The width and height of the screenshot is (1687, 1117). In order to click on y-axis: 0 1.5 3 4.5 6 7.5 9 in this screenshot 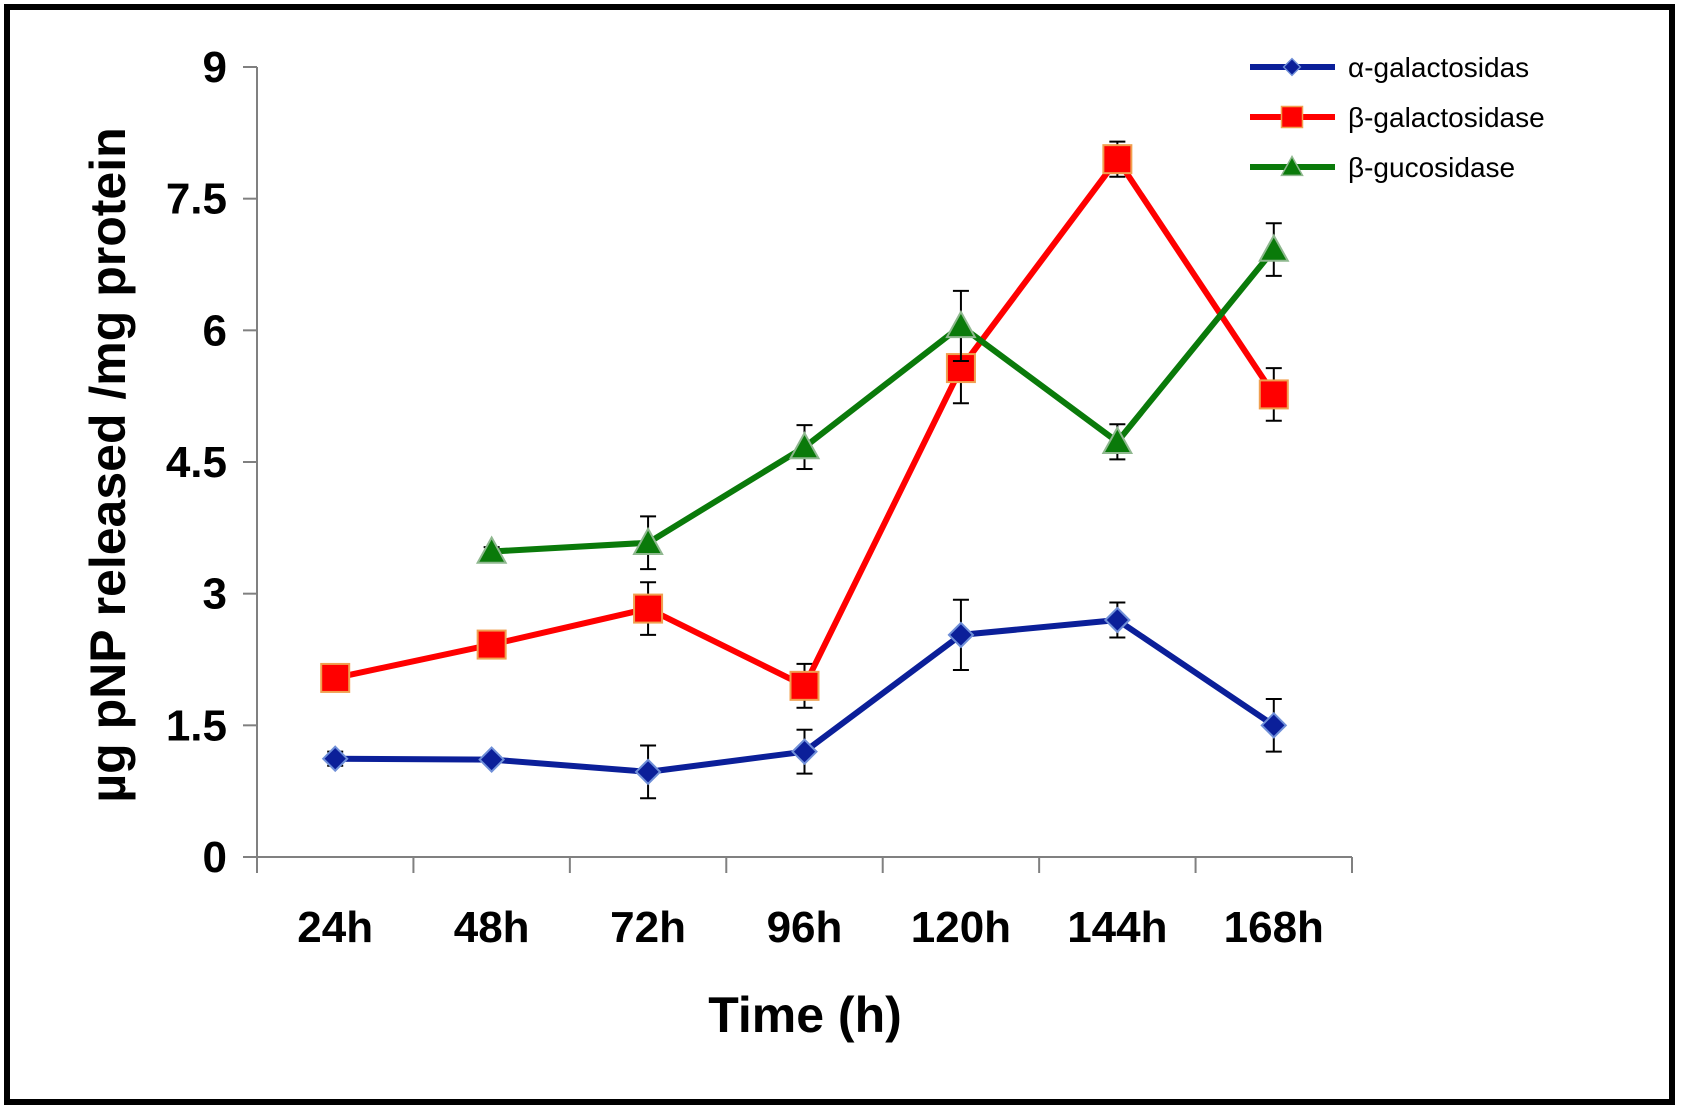, I will do `click(212, 462)`.